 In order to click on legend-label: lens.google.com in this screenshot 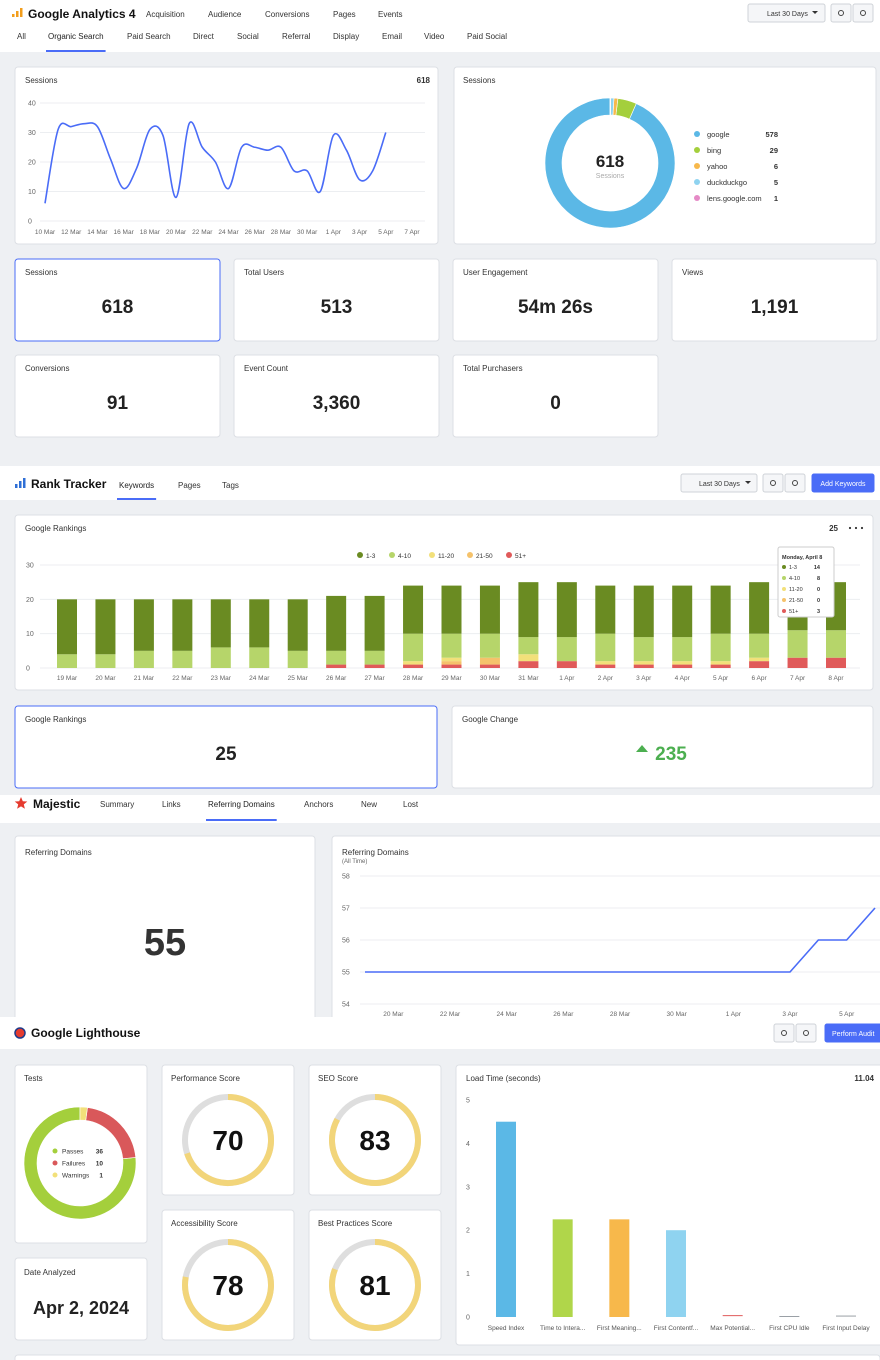, I will do `click(734, 198)`.